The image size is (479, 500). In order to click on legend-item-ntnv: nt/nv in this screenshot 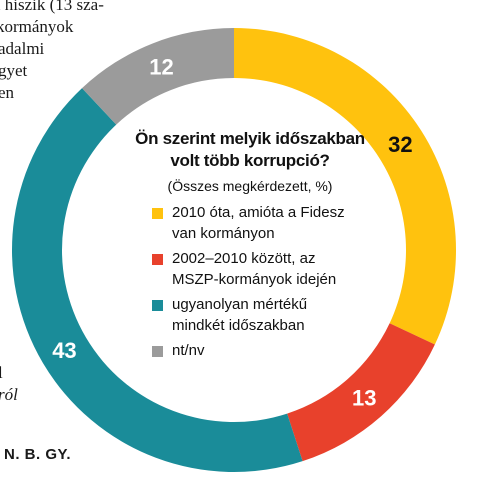, I will do `click(266, 350)`.